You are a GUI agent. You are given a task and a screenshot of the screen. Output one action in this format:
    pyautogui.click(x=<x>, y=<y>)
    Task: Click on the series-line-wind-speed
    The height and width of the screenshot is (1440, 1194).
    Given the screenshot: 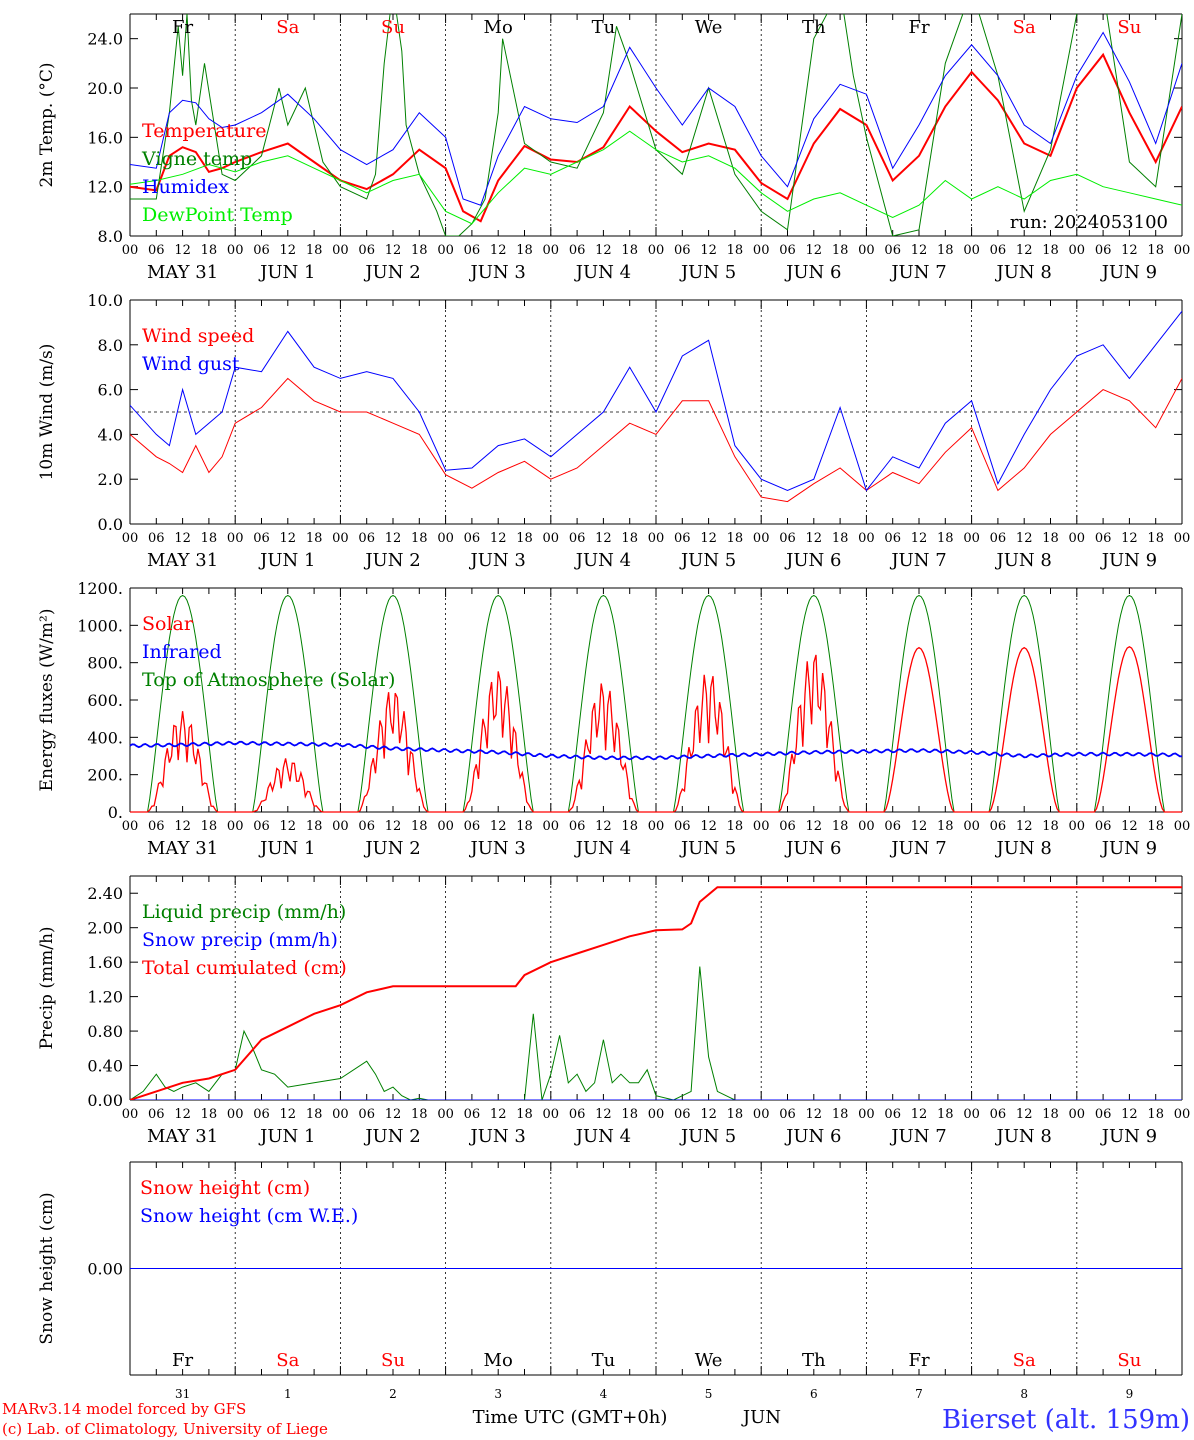 What is the action you would take?
    pyautogui.click(x=656, y=440)
    